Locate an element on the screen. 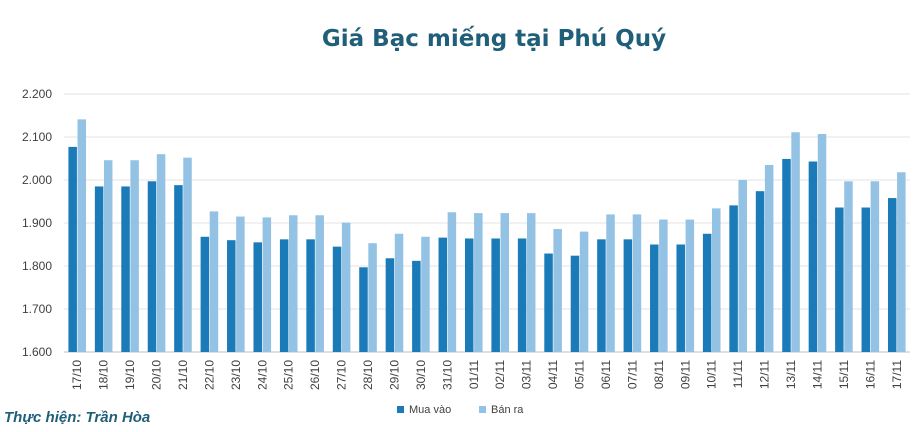 The width and height of the screenshot is (918, 432). x-tick-label: 08/11 is located at coordinates (659, 374).